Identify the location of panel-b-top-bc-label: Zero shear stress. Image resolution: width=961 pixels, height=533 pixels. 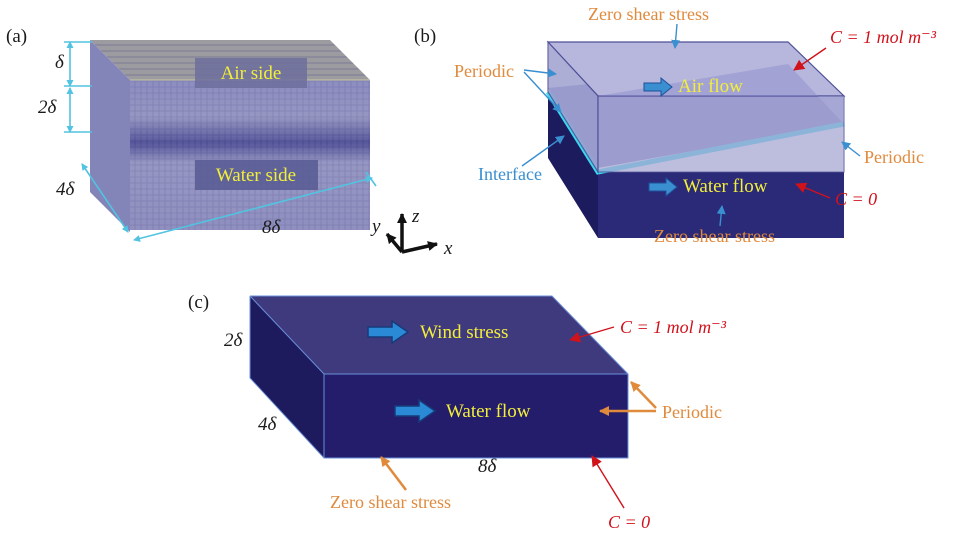
(648, 14).